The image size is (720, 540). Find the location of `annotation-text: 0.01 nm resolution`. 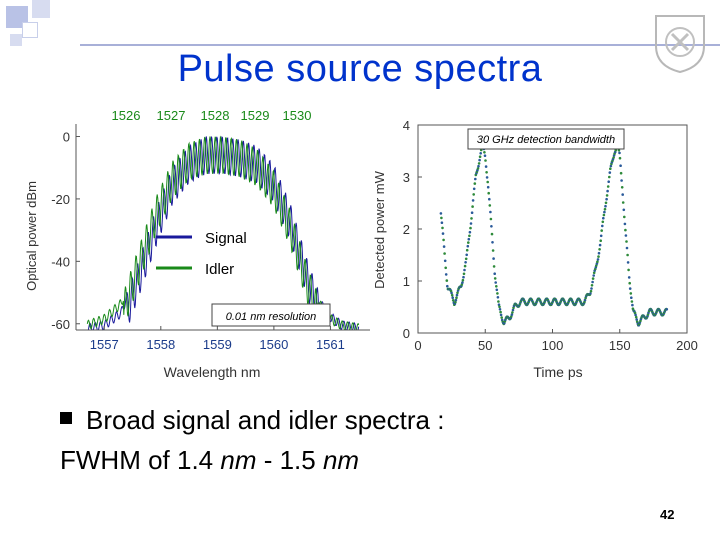

annotation-text: 0.01 nm resolution is located at coordinates (271, 317).